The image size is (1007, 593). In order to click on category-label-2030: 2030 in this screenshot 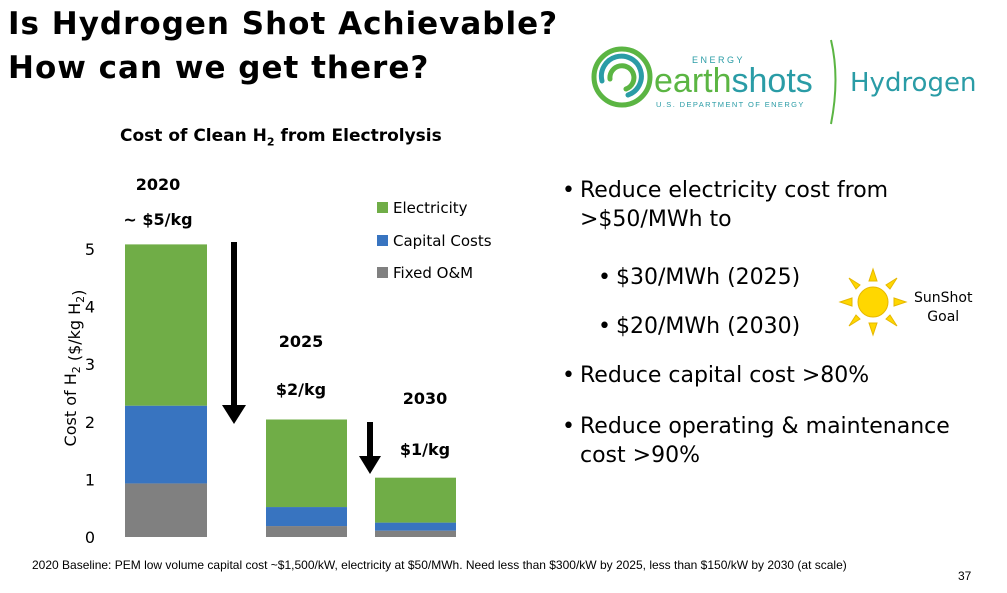, I will do `click(425, 398)`.